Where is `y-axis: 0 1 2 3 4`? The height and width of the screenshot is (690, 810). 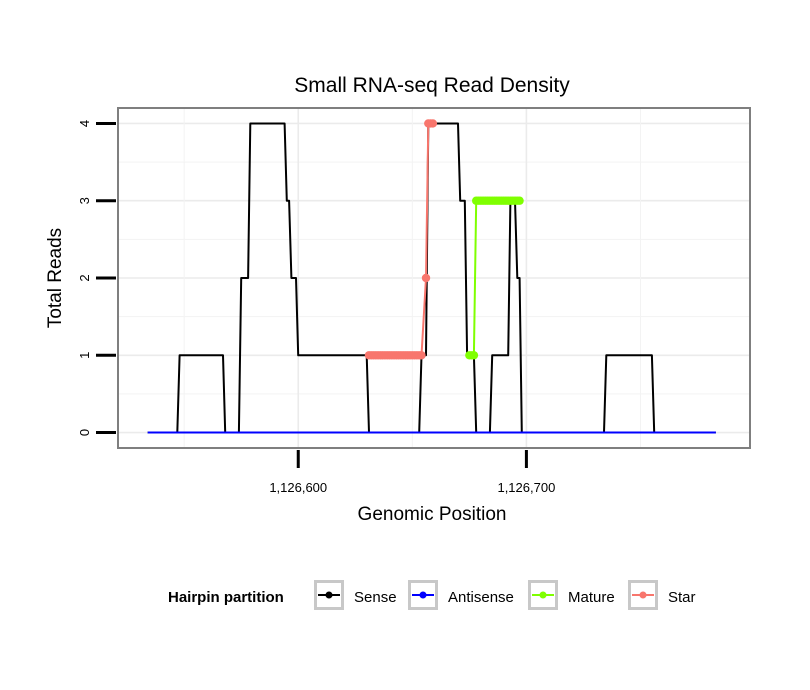 y-axis: 0 1 2 3 4 is located at coordinates (96, 278).